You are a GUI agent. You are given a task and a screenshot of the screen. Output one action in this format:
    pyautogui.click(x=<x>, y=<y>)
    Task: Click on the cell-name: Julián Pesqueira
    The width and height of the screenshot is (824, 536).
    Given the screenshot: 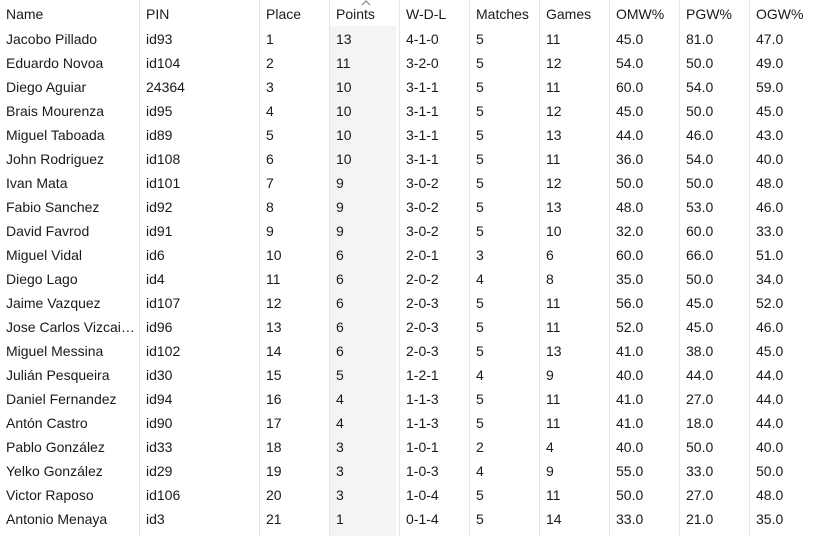 What is the action you would take?
    pyautogui.click(x=58, y=375)
    